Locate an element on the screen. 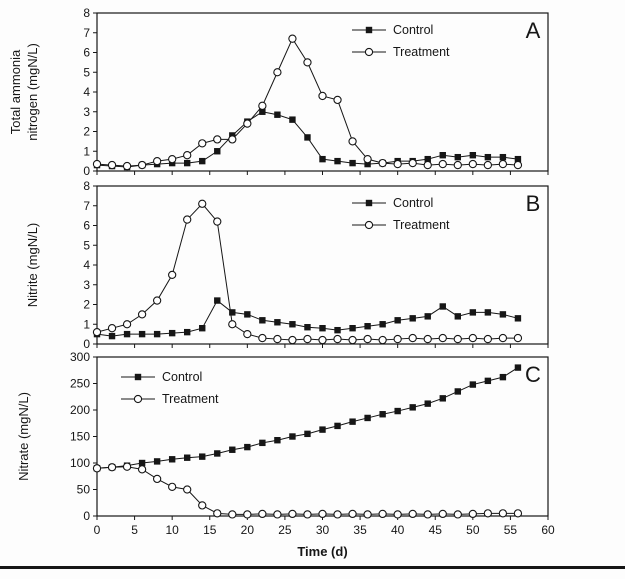 Image resolution: width=625 pixels, height=579 pixels. panel-letter: C is located at coordinates (533, 374).